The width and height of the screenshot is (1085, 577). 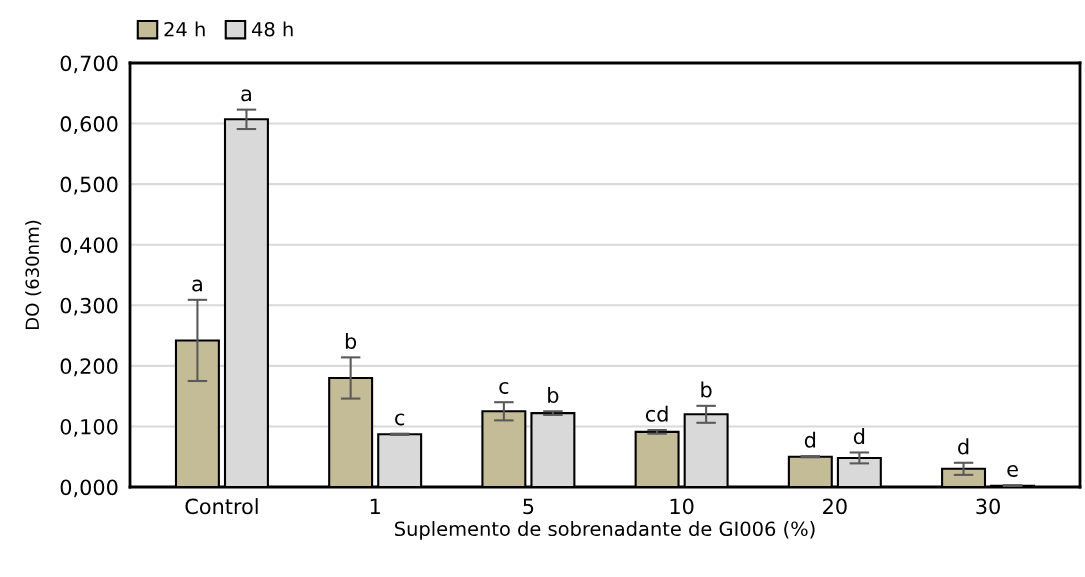 I want to click on y-tick-label: 0,500, so click(x=89, y=185).